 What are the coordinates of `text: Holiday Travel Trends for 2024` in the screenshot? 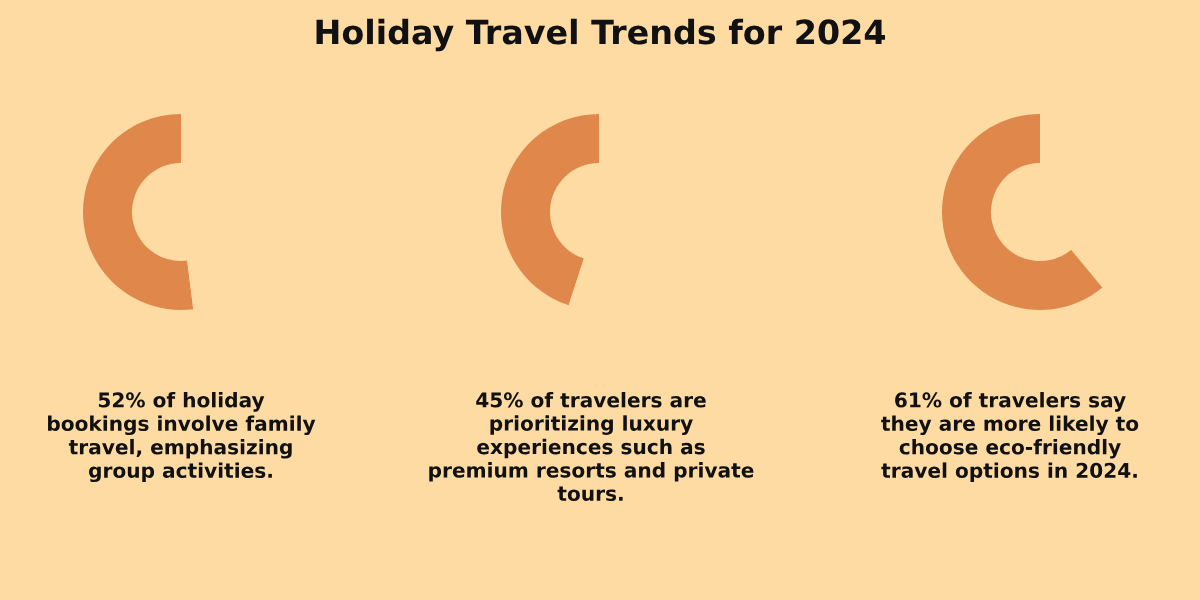 It's located at (600, 35).